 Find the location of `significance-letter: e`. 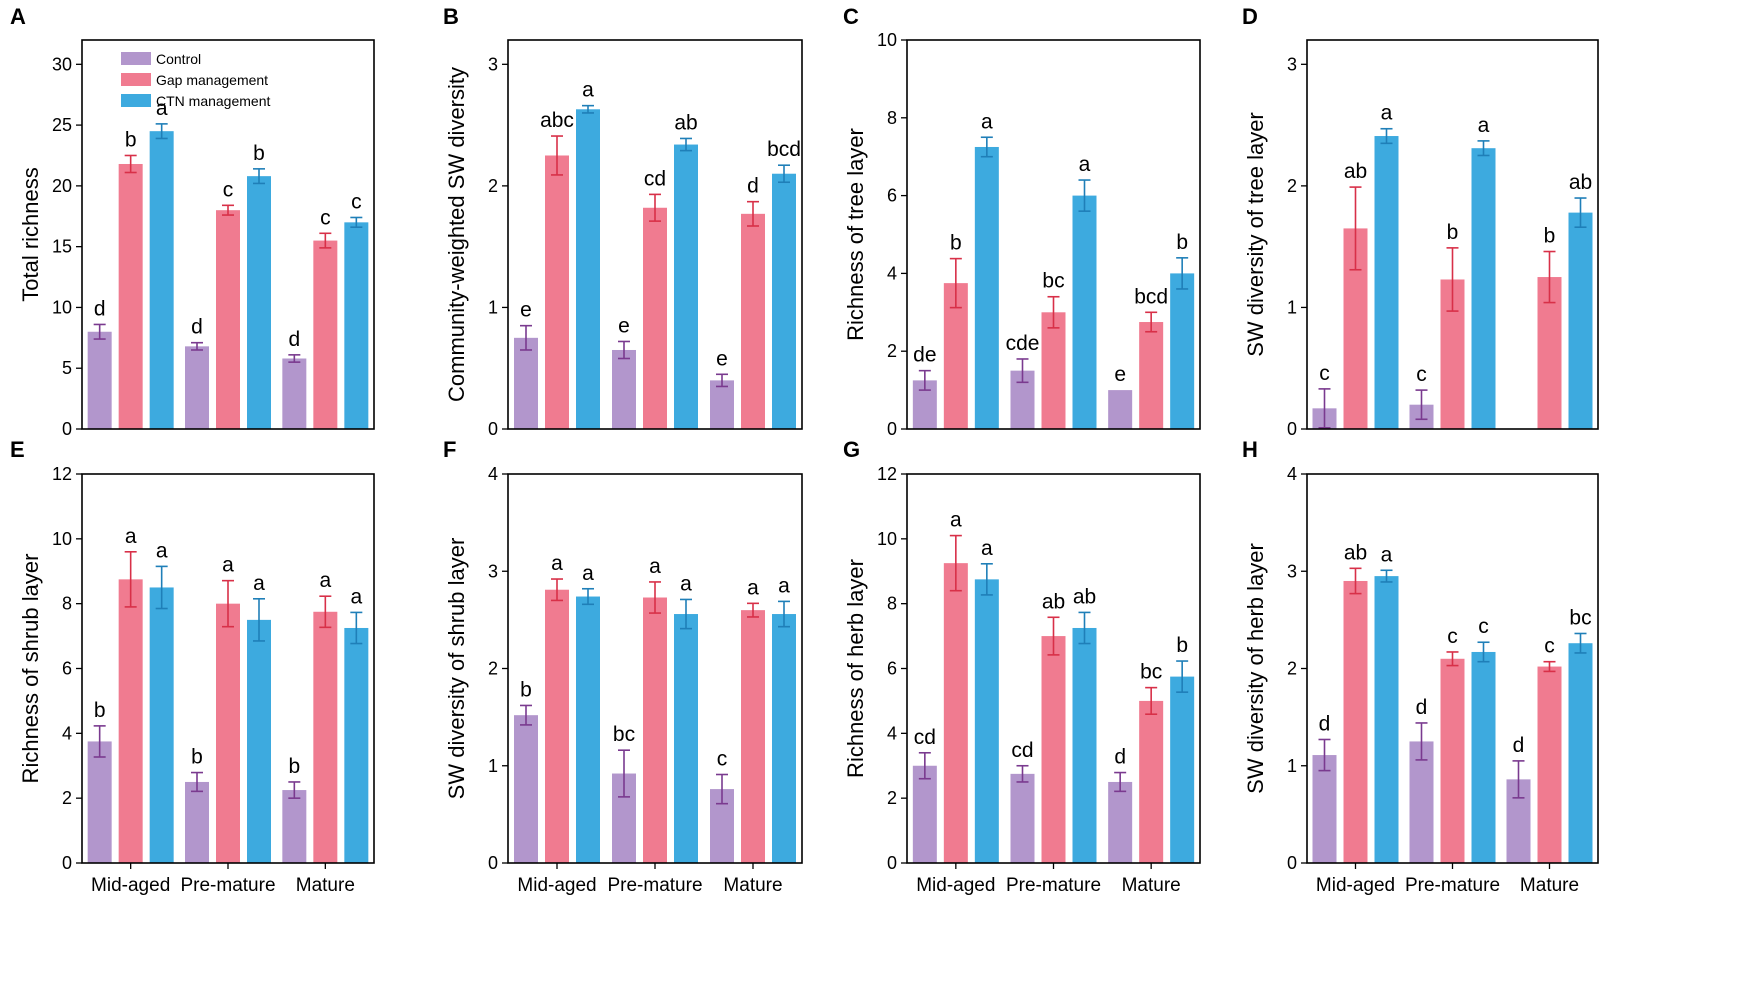

significance-letter: e is located at coordinates (624, 325).